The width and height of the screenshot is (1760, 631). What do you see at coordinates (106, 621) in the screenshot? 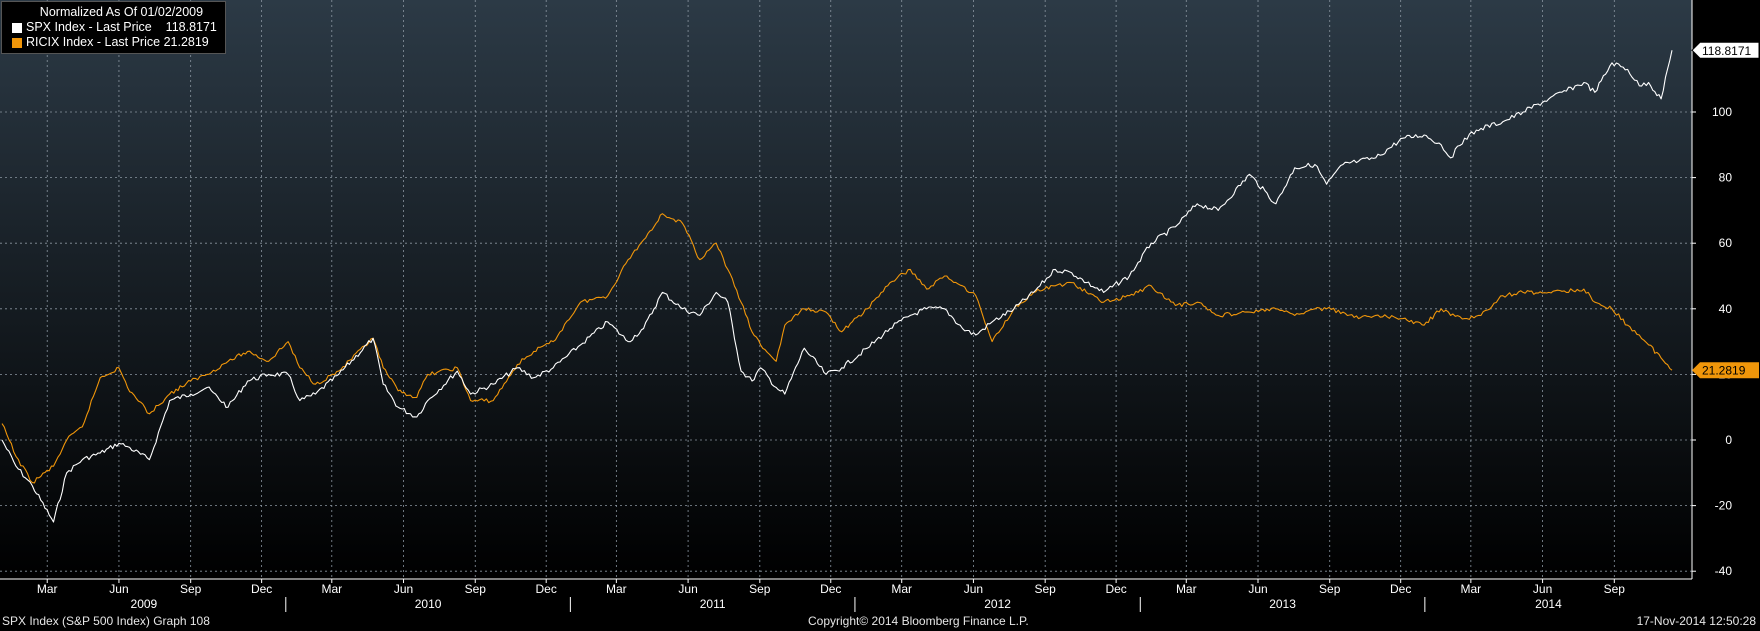
I see `footer-graph-name: SPX Index (S&P 500 Index) Graph 108` at bounding box center [106, 621].